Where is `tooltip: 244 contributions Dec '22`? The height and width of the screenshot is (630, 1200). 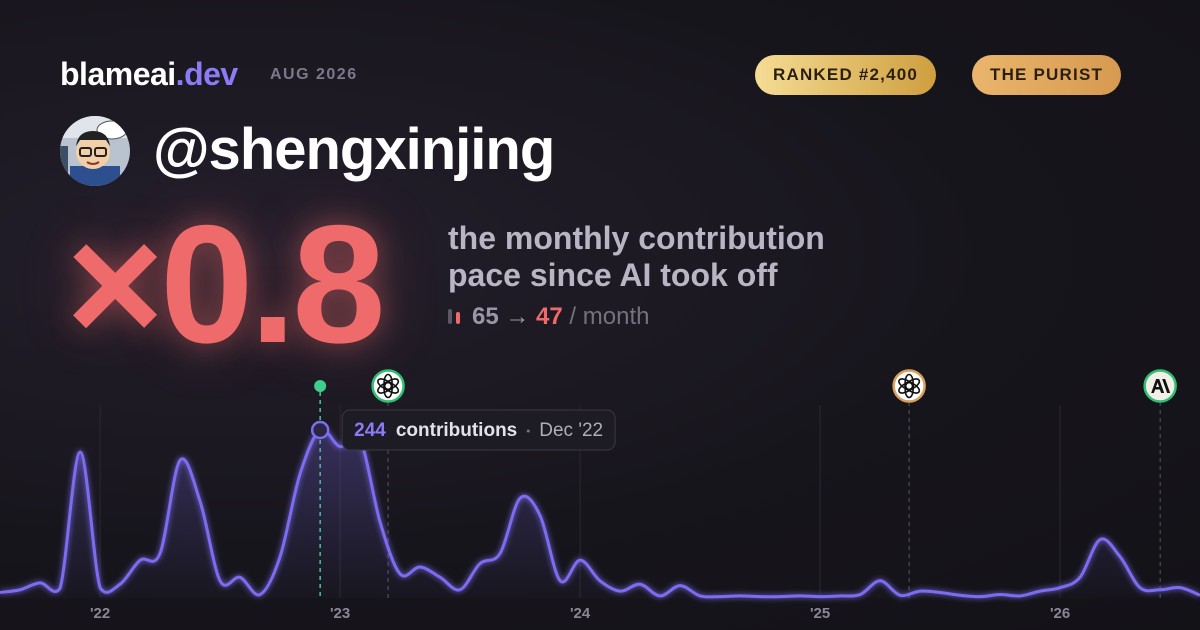 tooltip: 244 contributions Dec '22 is located at coordinates (478, 430).